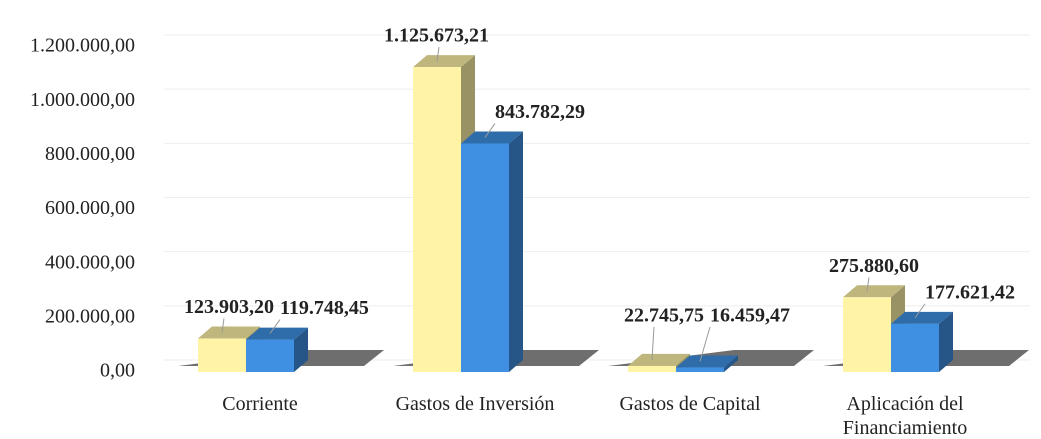 Image resolution: width=1041 pixels, height=439 pixels. I want to click on y-tick-label: 400.000,00, so click(90, 262).